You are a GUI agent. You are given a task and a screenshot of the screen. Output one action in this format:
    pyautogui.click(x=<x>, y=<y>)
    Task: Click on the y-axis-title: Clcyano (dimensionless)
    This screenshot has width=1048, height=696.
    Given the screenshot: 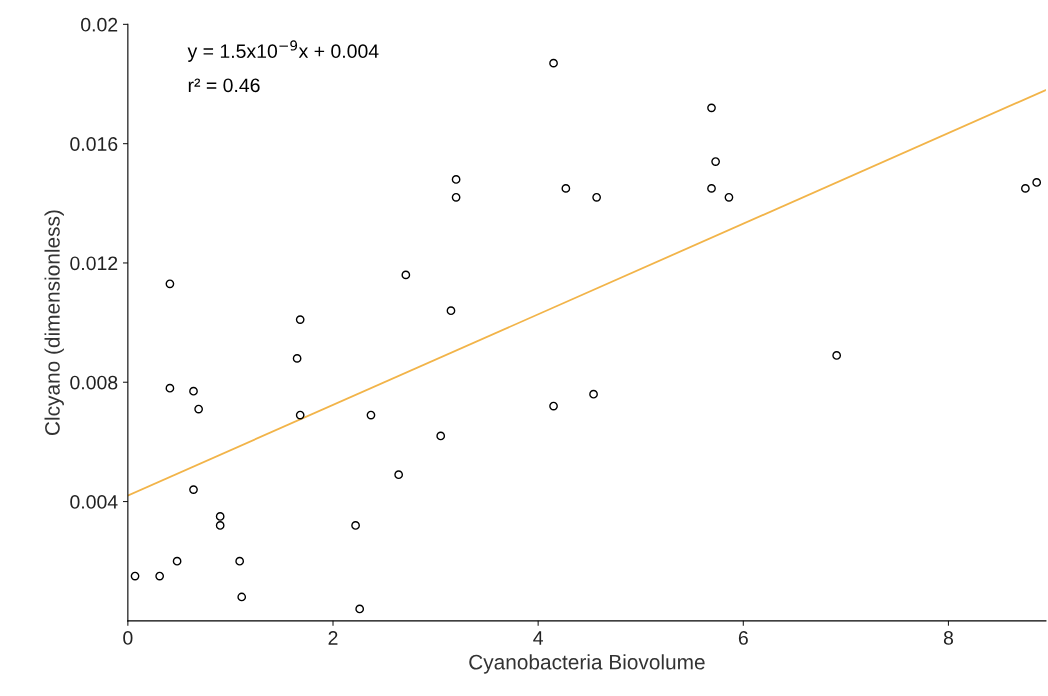 What is the action you would take?
    pyautogui.click(x=54, y=322)
    